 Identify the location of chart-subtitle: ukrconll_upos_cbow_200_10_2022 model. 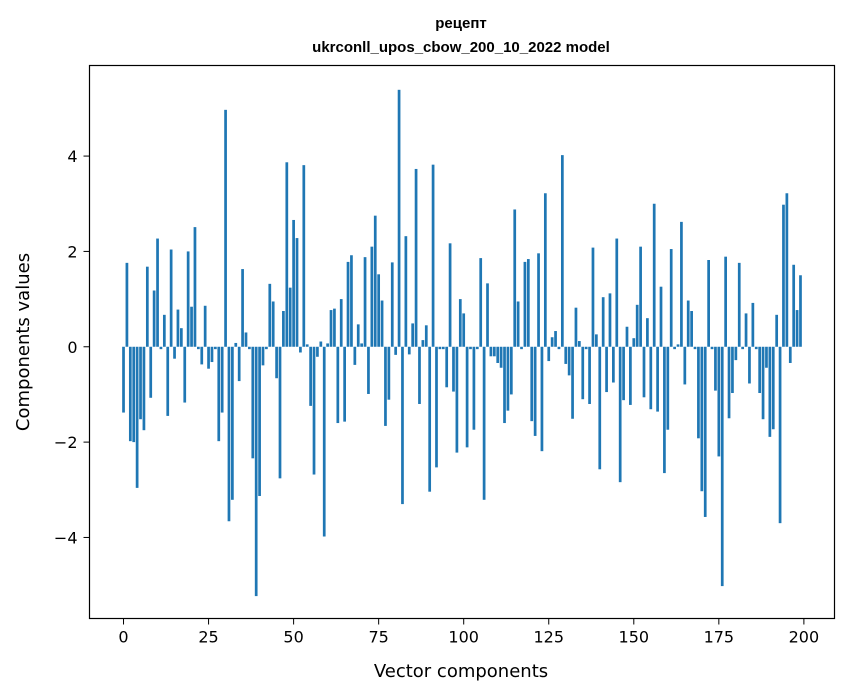
(461, 47).